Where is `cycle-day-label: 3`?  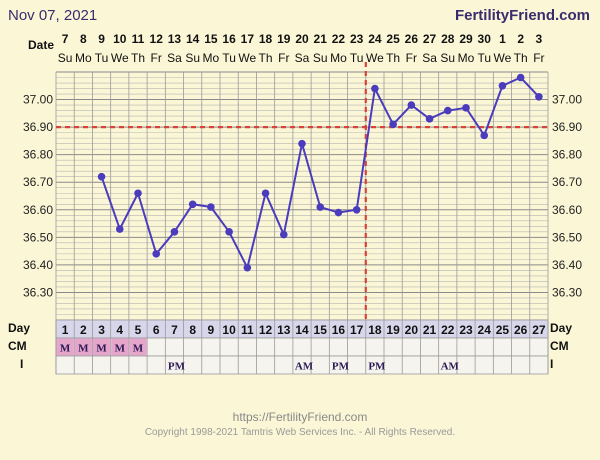
cycle-day-label: 3 is located at coordinates (101, 330).